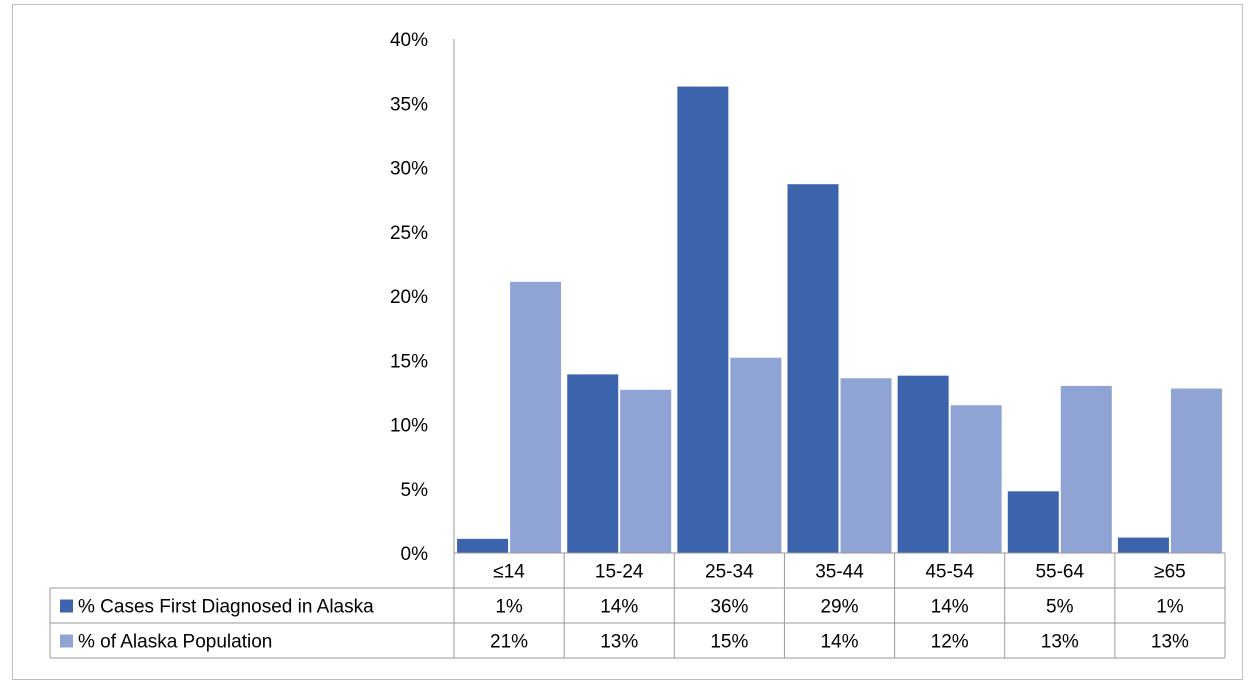 The height and width of the screenshot is (688, 1251). What do you see at coordinates (619, 572) in the screenshot?
I see `x-category-label: 15-24` at bounding box center [619, 572].